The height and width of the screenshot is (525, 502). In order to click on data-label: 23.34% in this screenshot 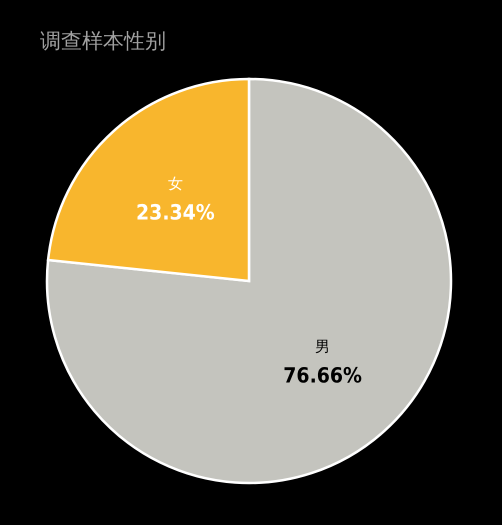, I will do `click(175, 212)`.